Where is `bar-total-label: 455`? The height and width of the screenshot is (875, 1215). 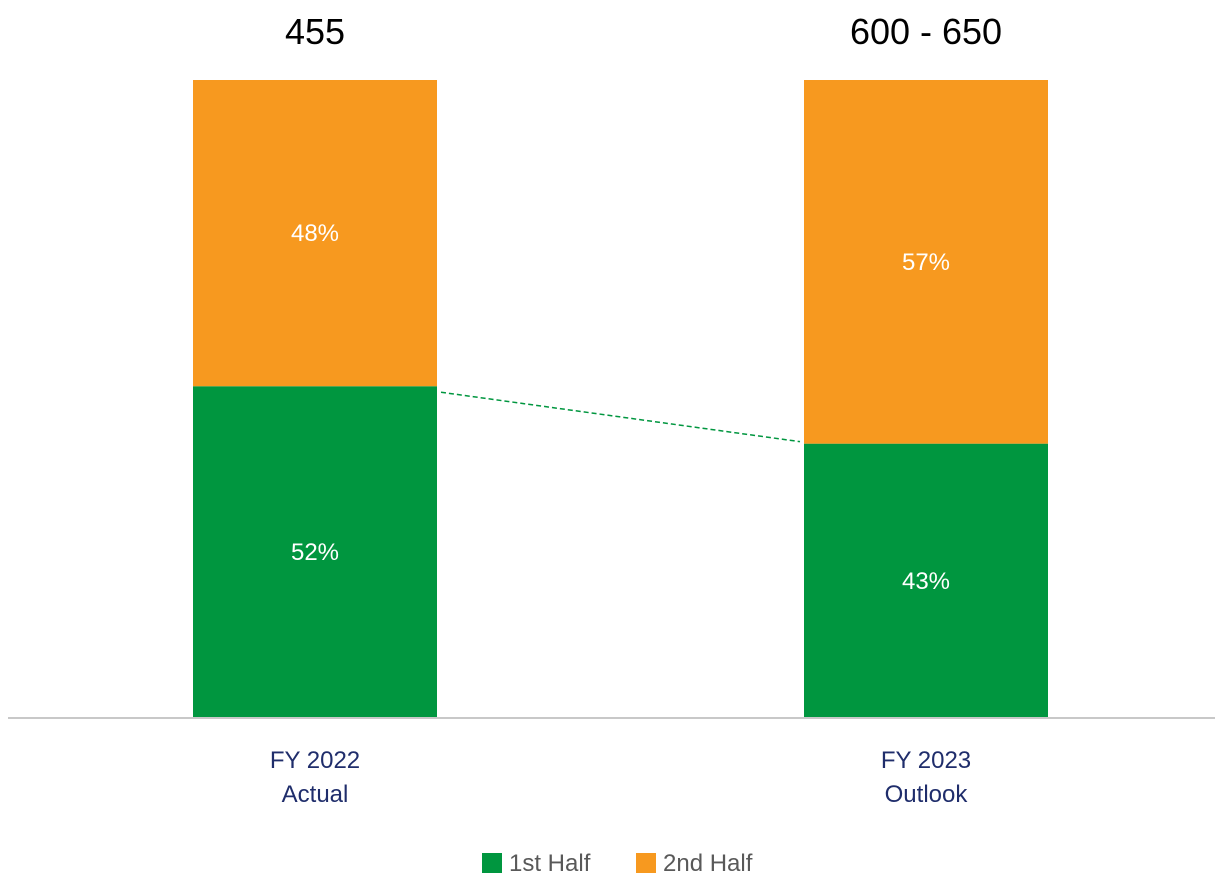
bar-total-label: 455 is located at coordinates (315, 31).